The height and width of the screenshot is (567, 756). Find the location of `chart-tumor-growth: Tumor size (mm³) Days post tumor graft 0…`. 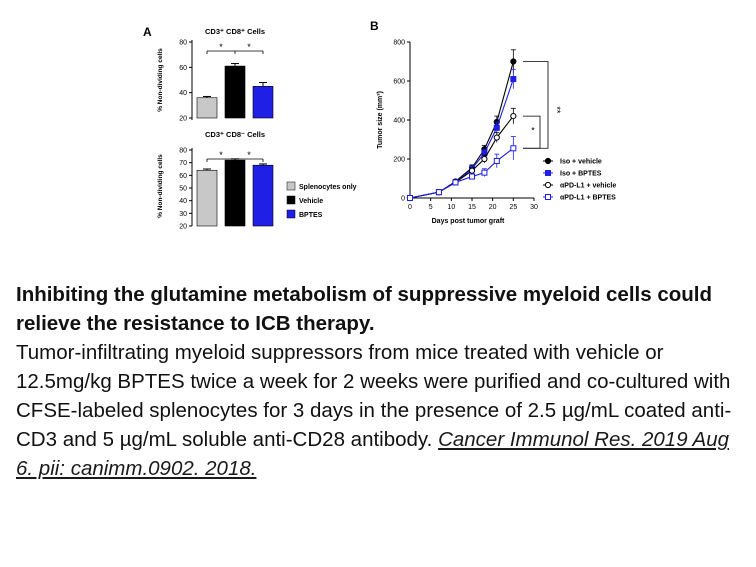

chart-tumor-growth: Tumor size (mm³) Days post tumor graft 0… is located at coordinates (469, 133).